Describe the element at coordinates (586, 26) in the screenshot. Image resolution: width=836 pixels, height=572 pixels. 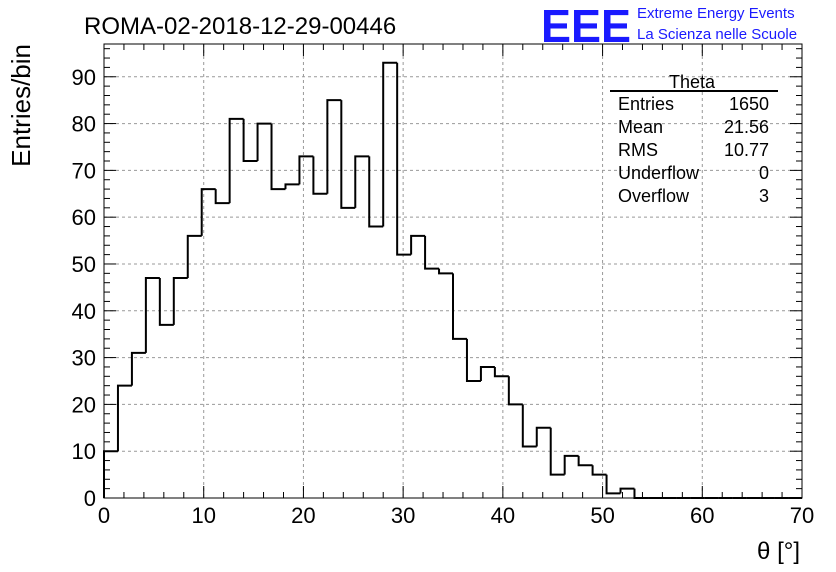
I see `eee-logo: EEE` at that location.